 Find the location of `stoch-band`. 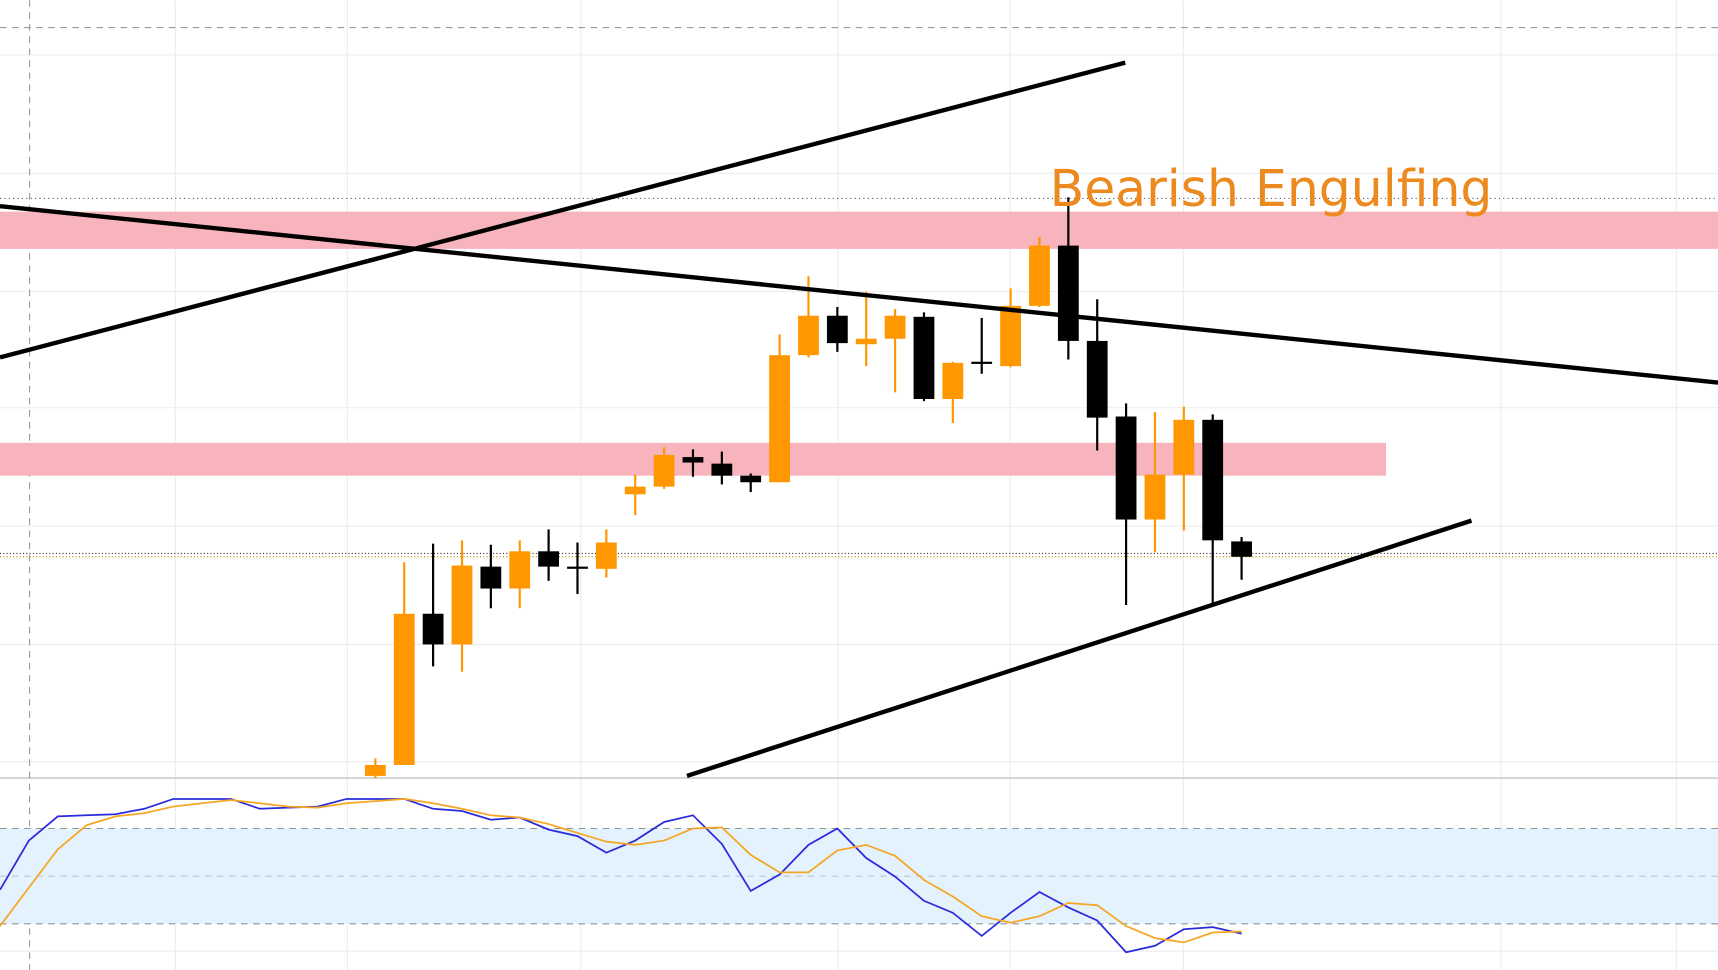

stoch-band is located at coordinates (859, 876).